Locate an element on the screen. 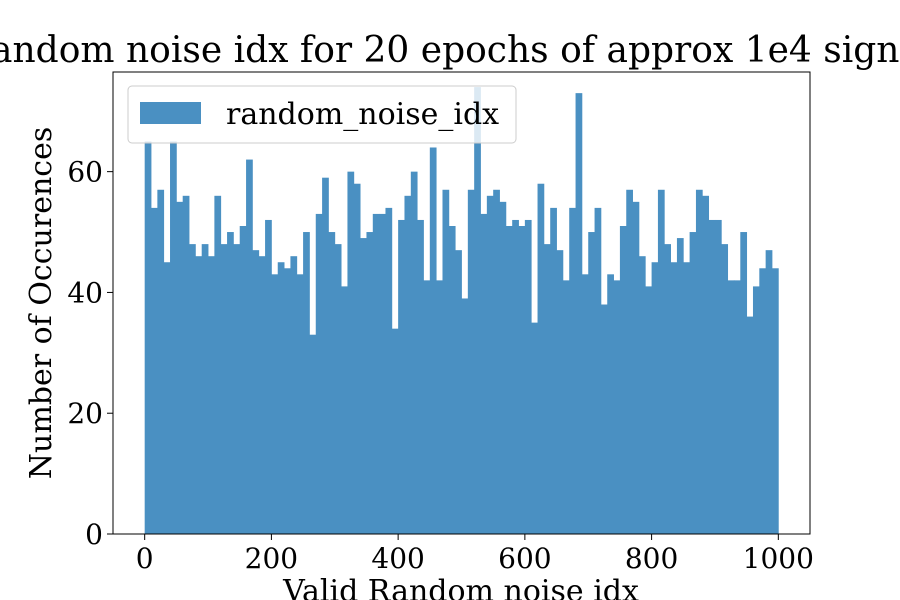 This screenshot has height=600, width=900. legend-label: random_noise_idx is located at coordinates (362, 114).